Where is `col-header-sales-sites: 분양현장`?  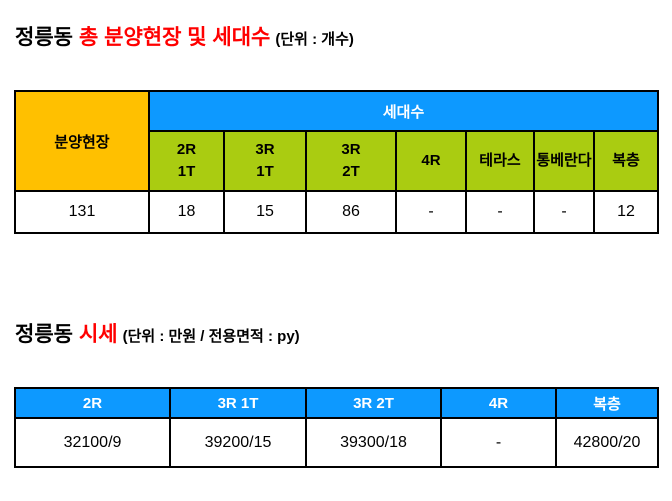 col-header-sales-sites: 분양현장 is located at coordinates (82, 141).